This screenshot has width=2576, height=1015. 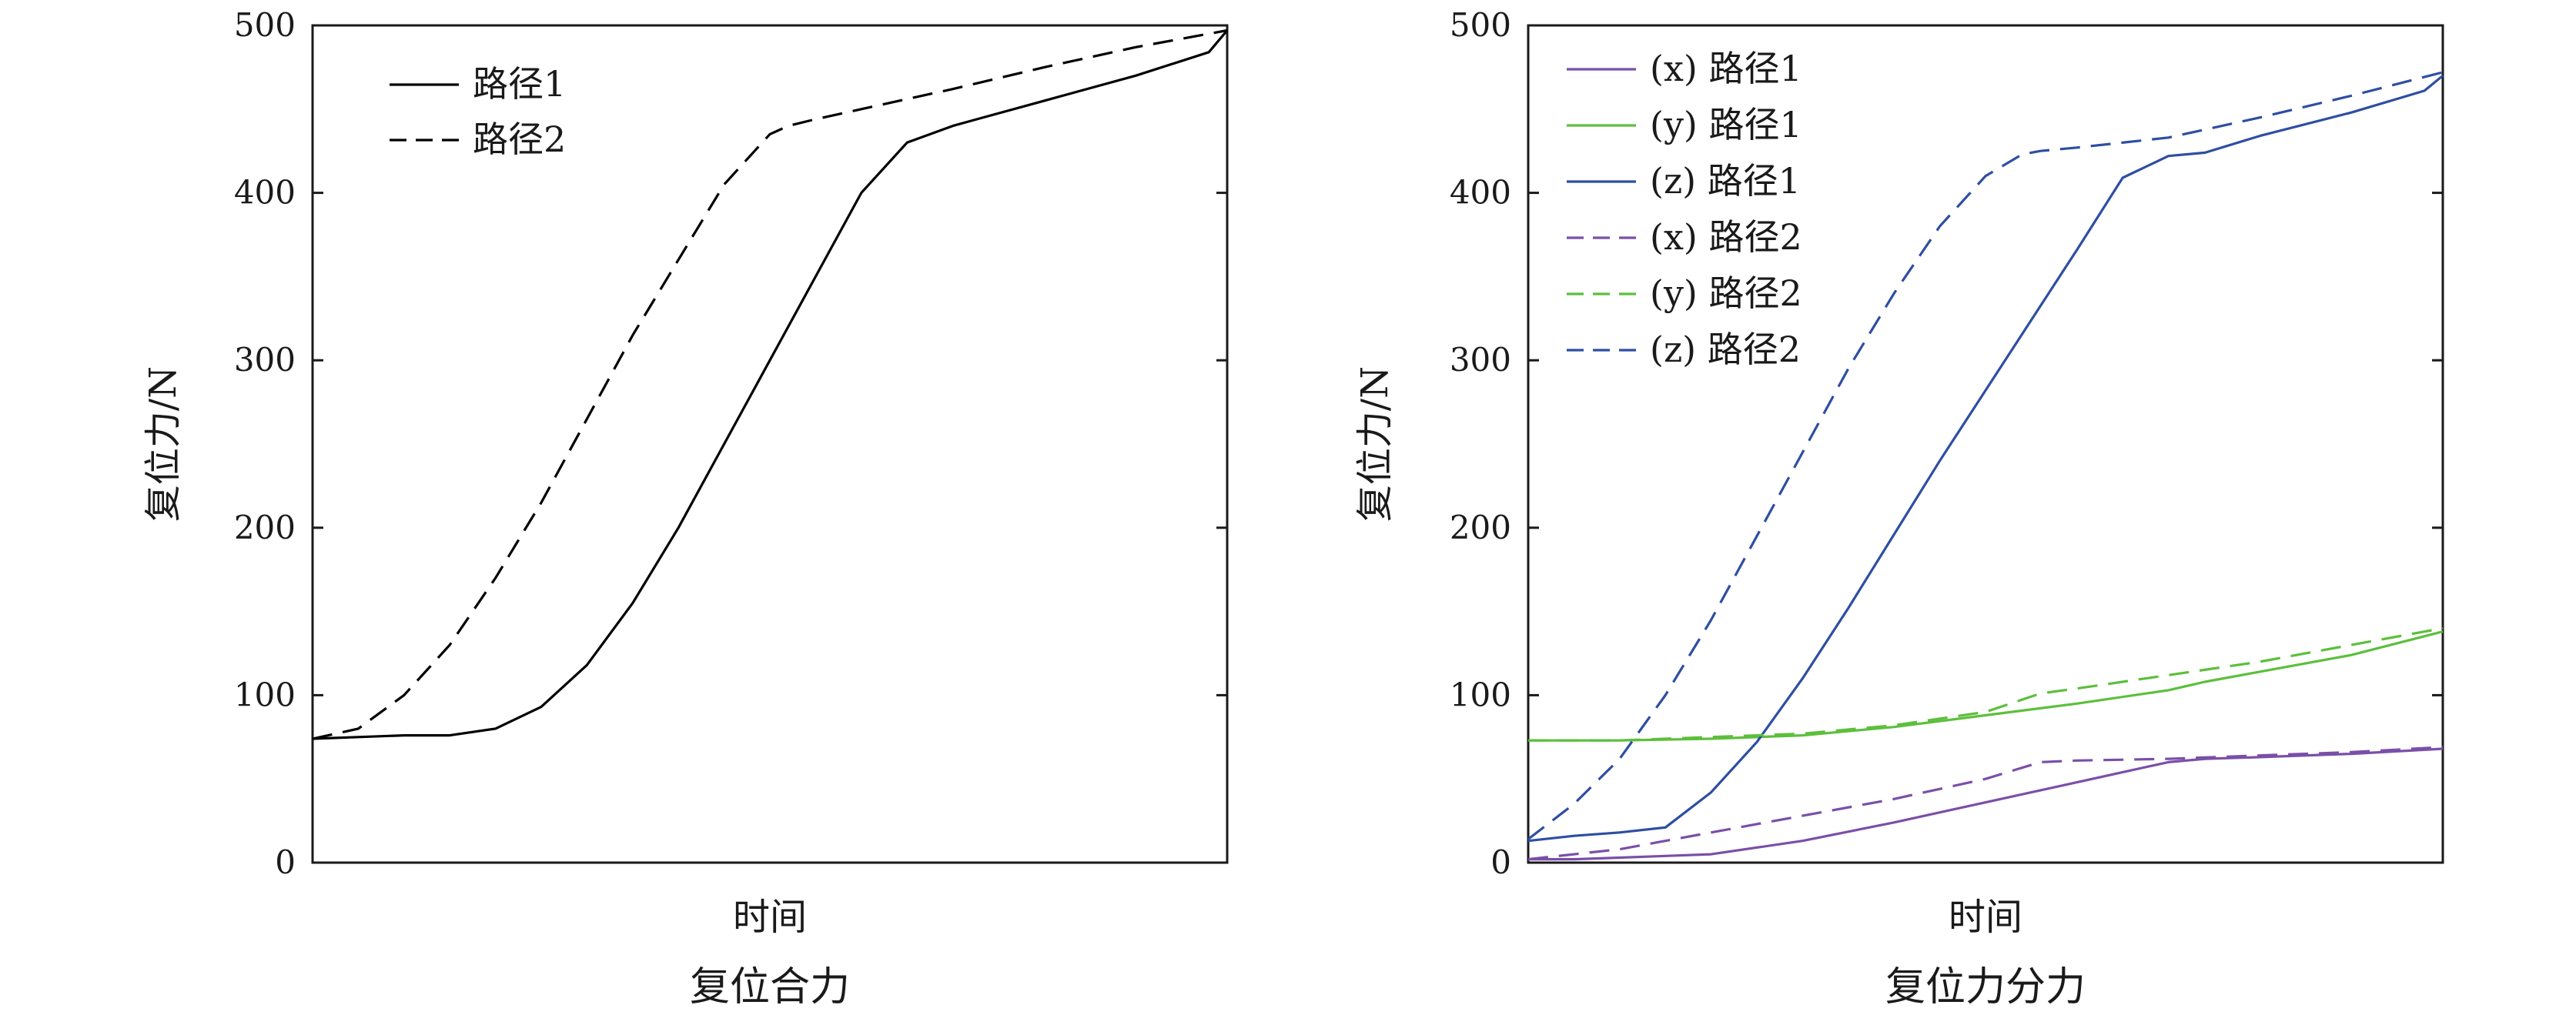 What do you see at coordinates (1726, 237) in the screenshot?
I see `legend-label: (x) 路径2` at bounding box center [1726, 237].